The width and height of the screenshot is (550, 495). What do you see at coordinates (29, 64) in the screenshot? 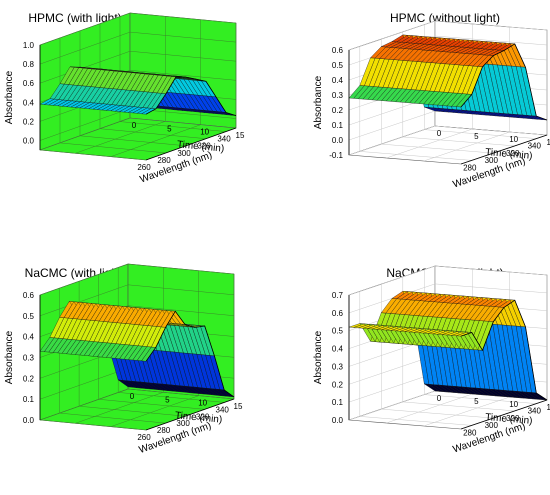
I see `z-tick-label: 0.8` at bounding box center [29, 64].